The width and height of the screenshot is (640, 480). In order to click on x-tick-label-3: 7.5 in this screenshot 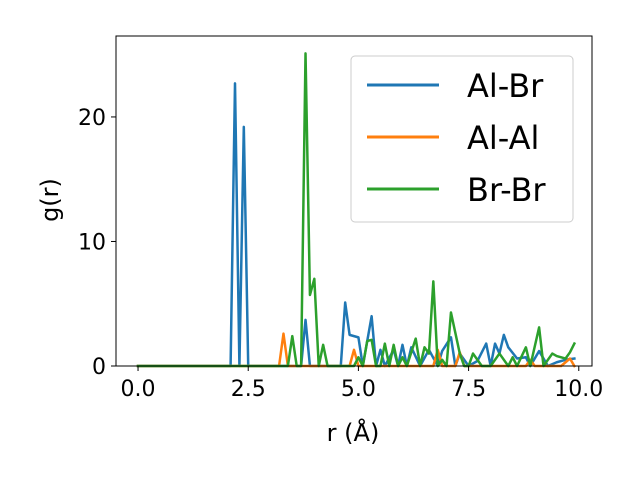, I will do `click(468, 389)`.